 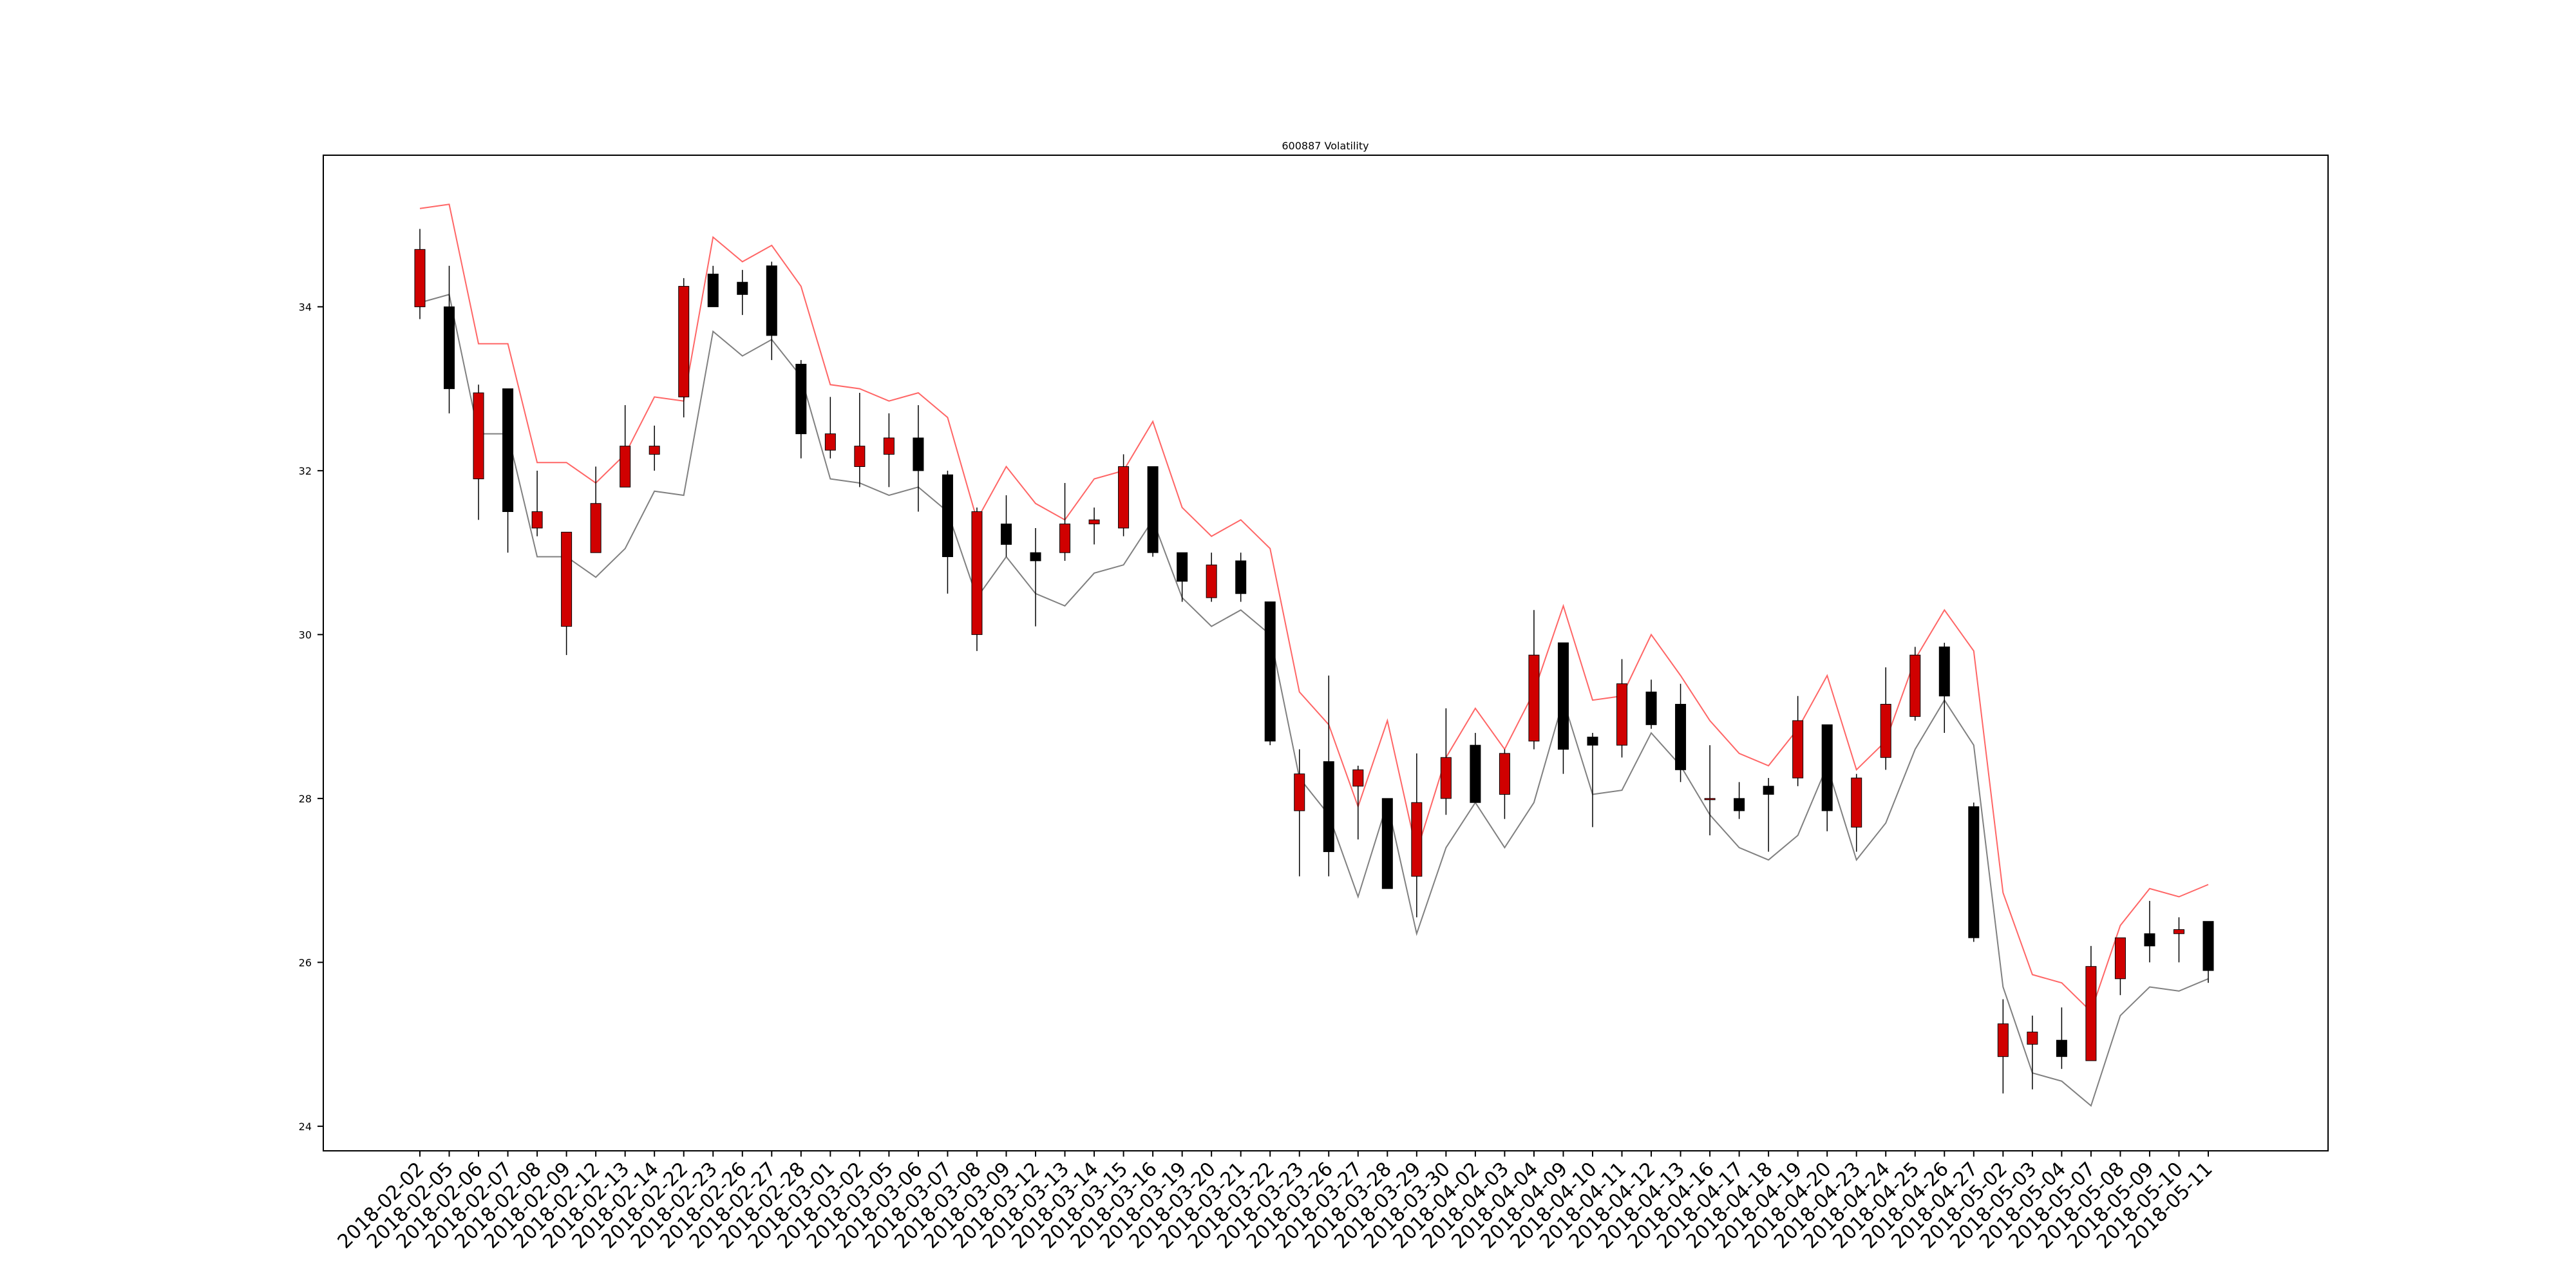 I want to click on chart-title: 600887 Volatility, so click(x=1325, y=146).